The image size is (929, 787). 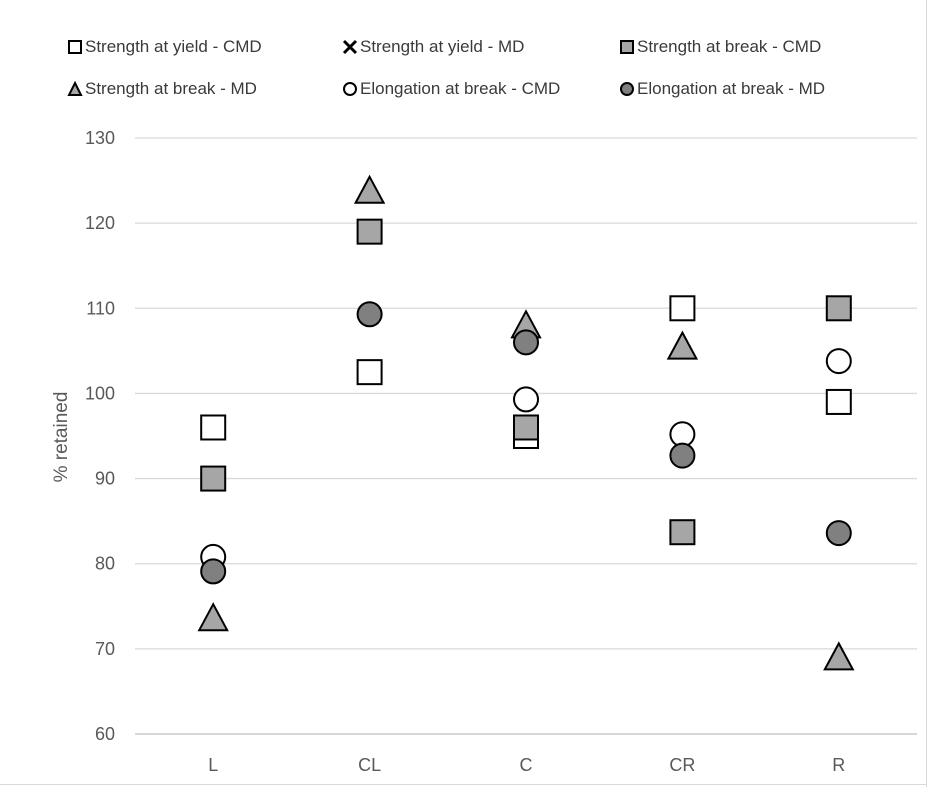 I want to click on legend-label: Elongation at break - CMD, so click(x=460, y=88).